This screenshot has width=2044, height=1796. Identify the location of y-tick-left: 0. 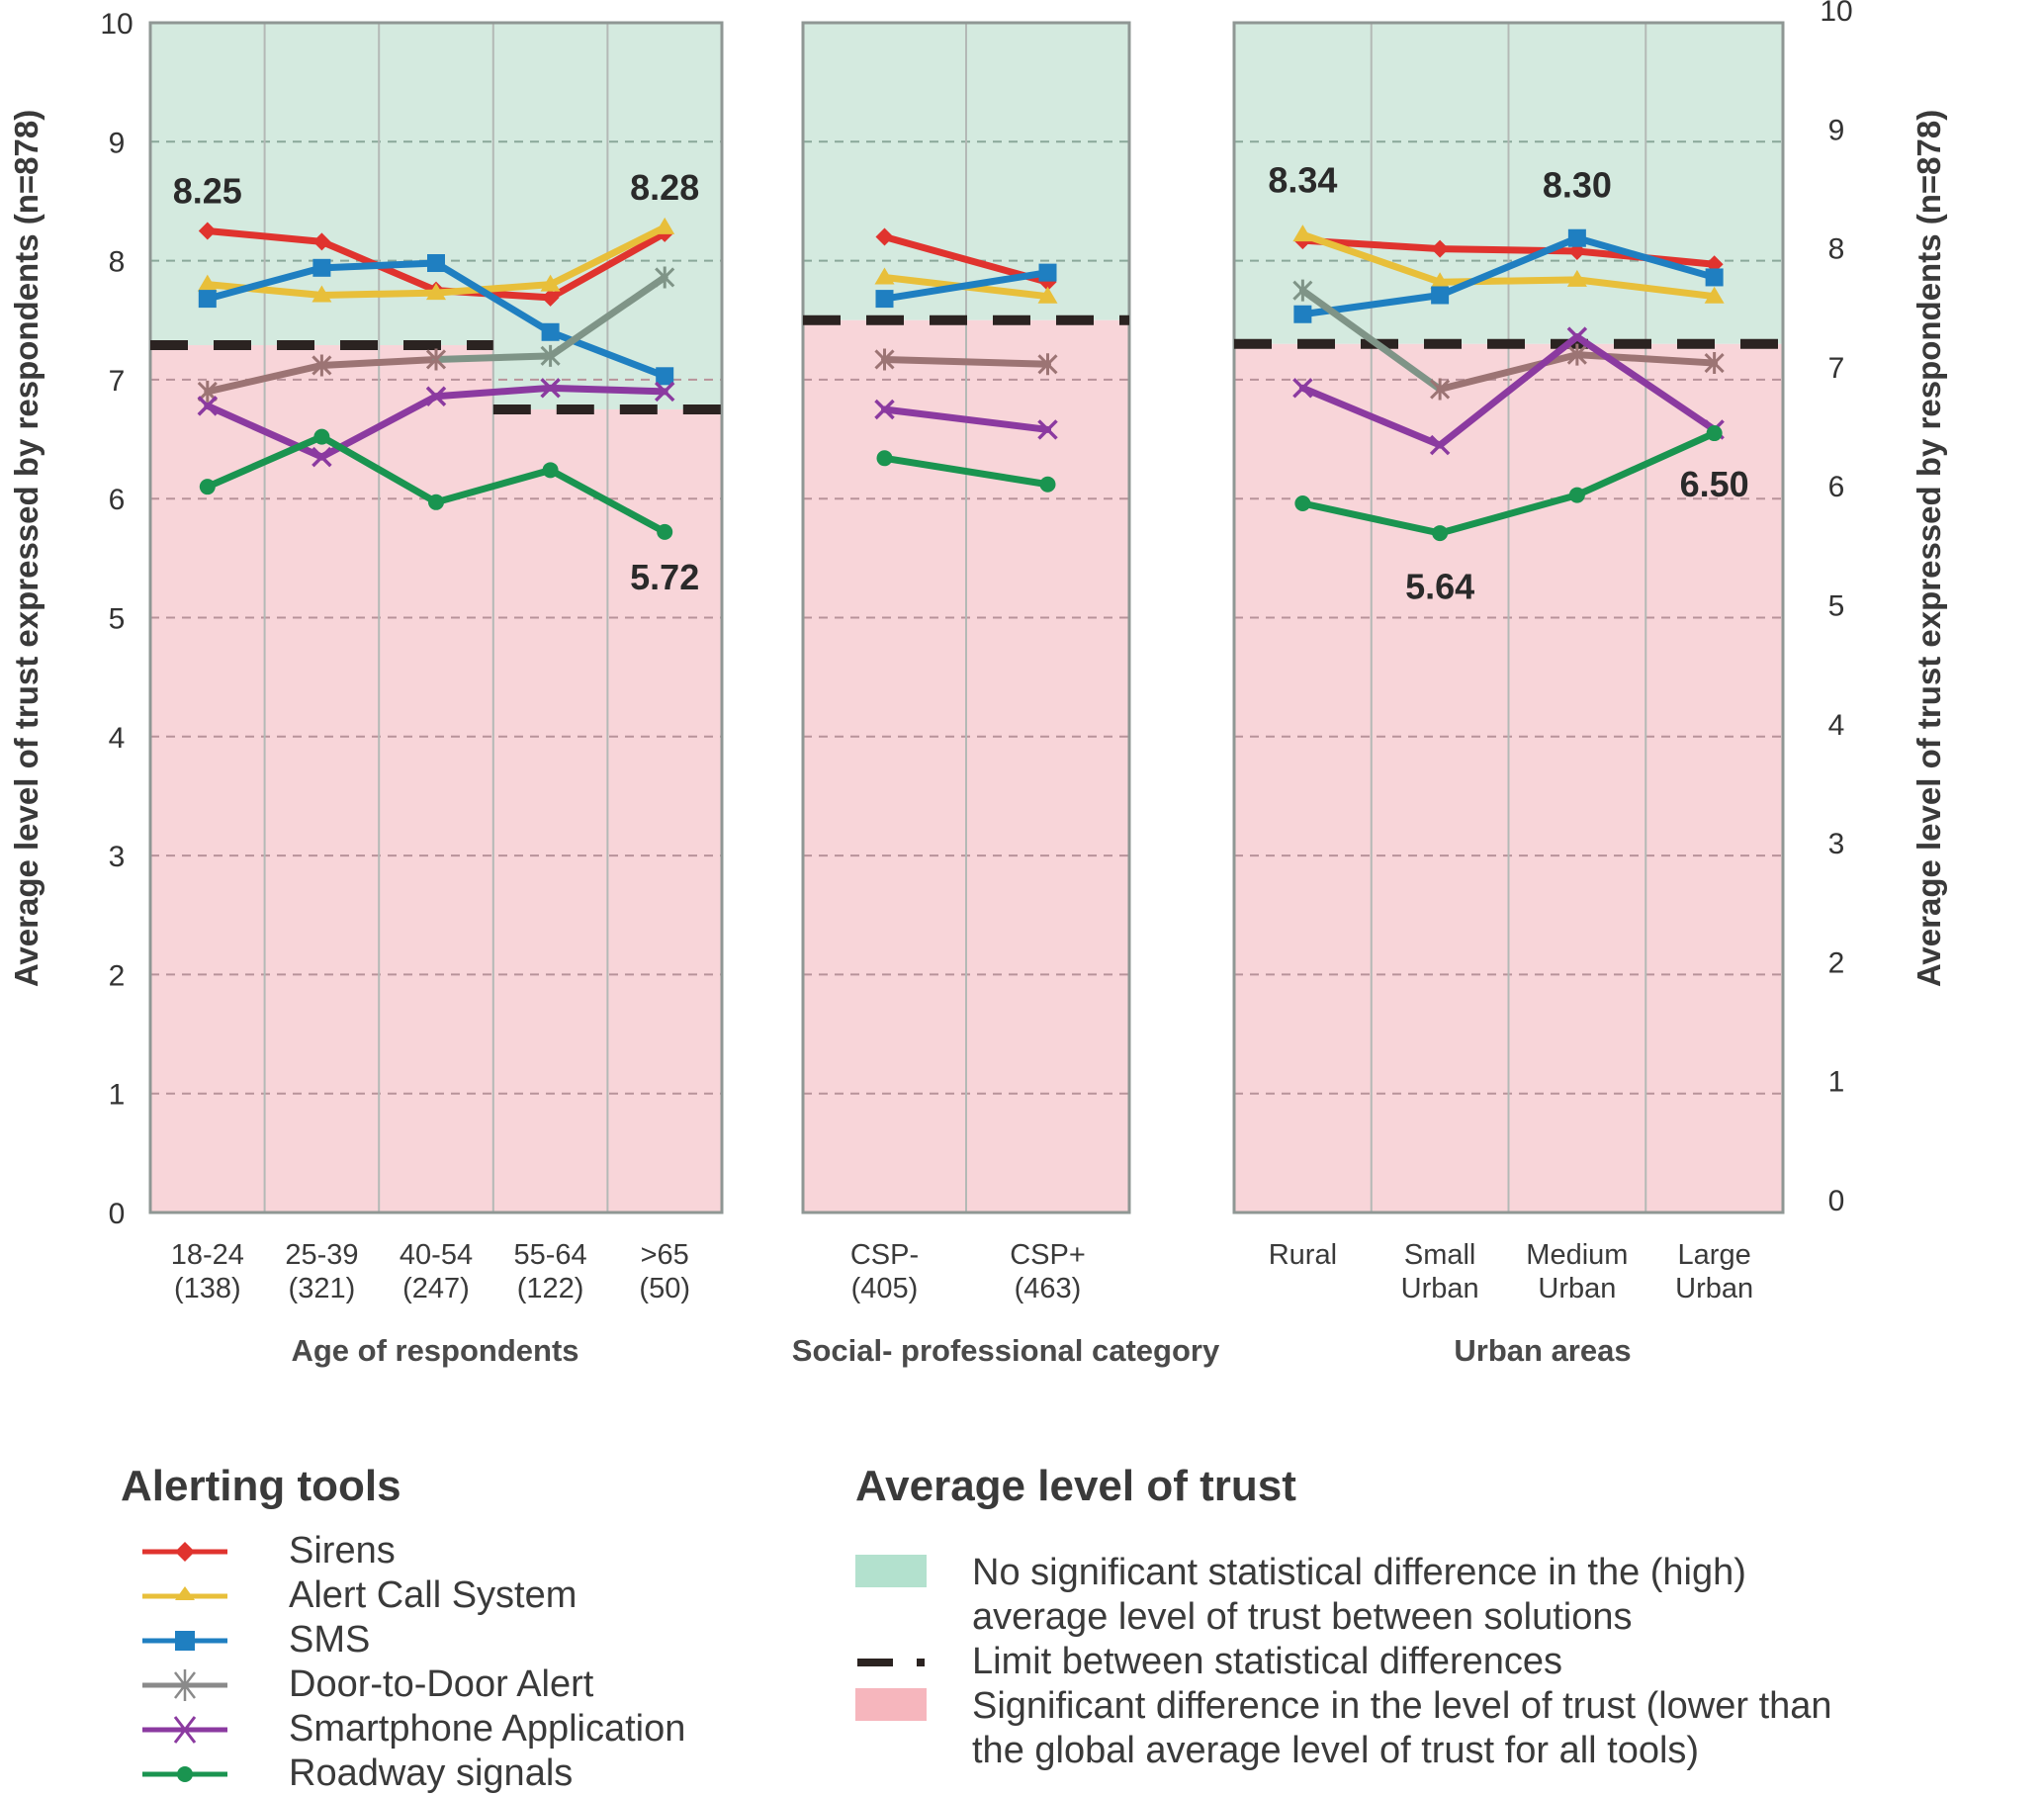
(117, 1214).